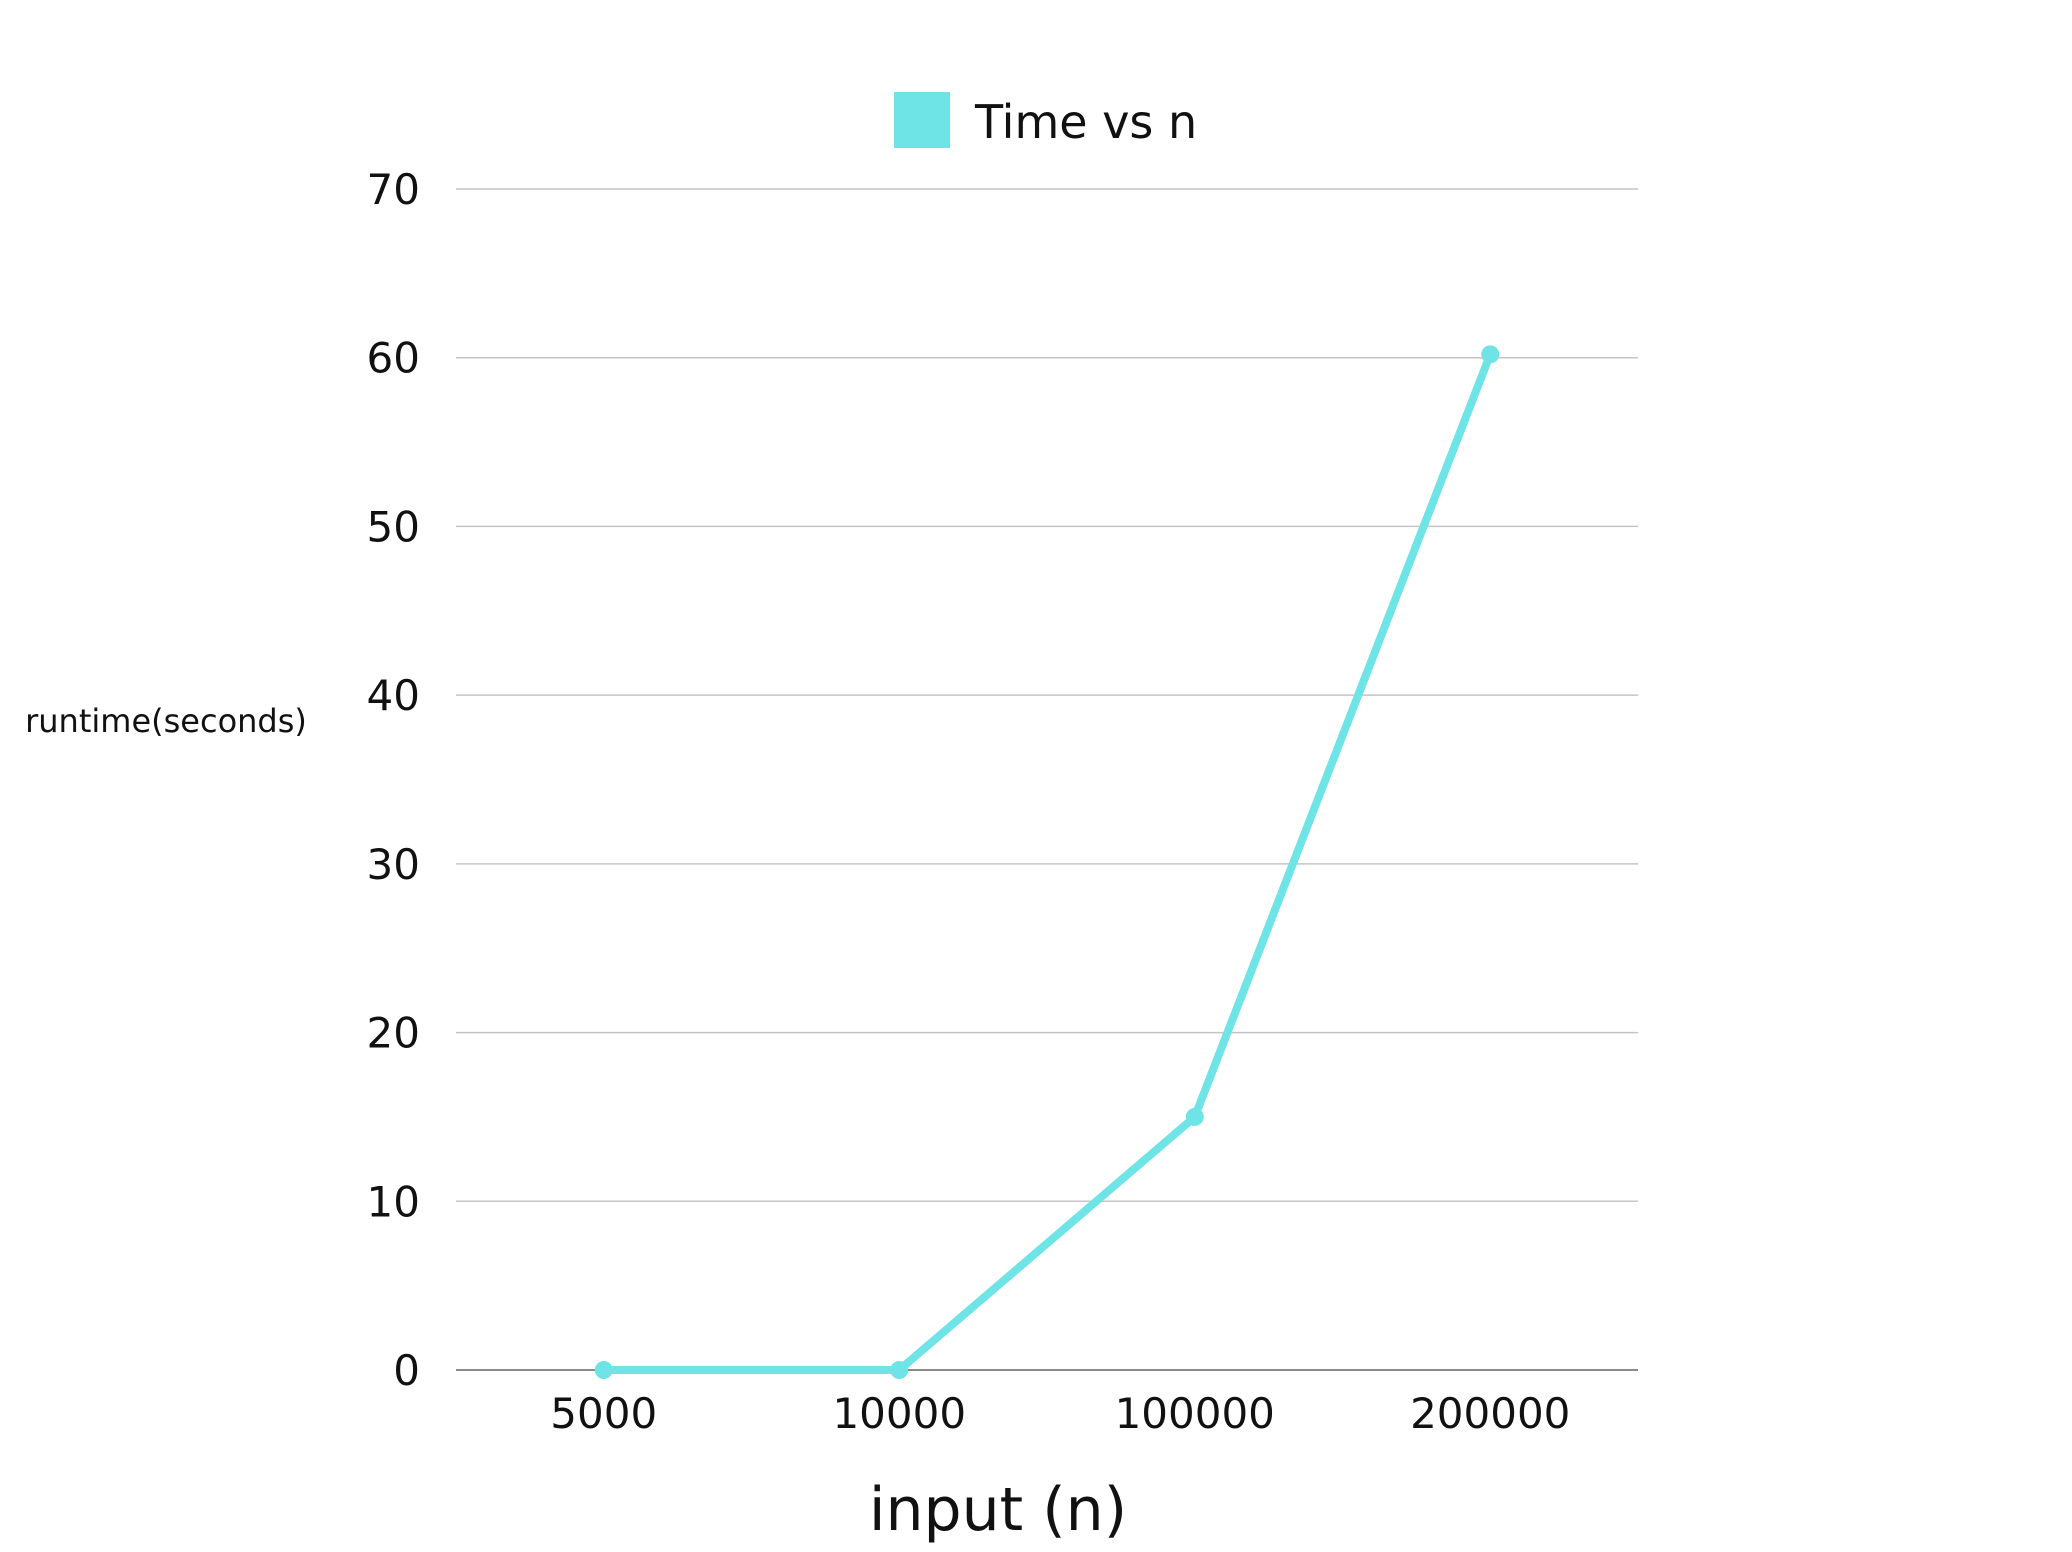 Image resolution: width=2072 pixels, height=1552 pixels. What do you see at coordinates (1085, 122) in the screenshot?
I see `legend-label: Time vs n` at bounding box center [1085, 122].